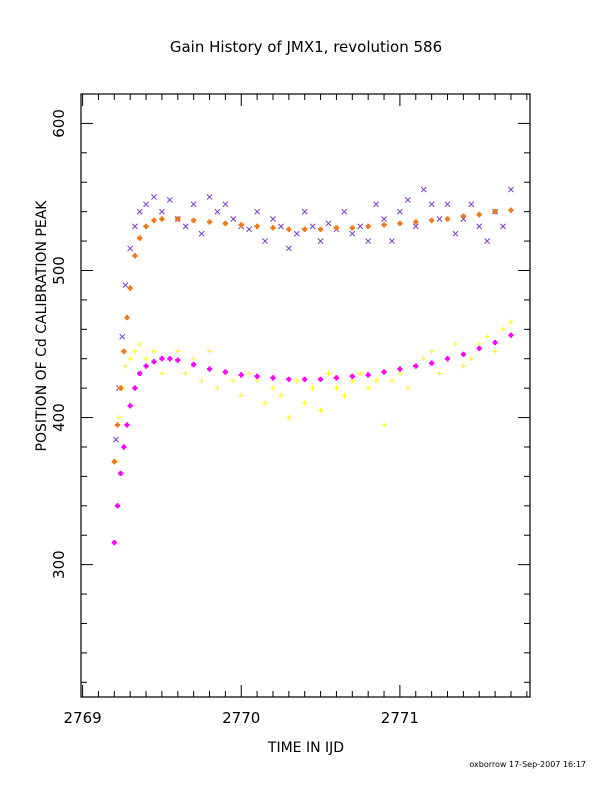 The image size is (612, 792). Describe the element at coordinates (82, 718) in the screenshot. I see `x-tick-label: 2769` at that location.